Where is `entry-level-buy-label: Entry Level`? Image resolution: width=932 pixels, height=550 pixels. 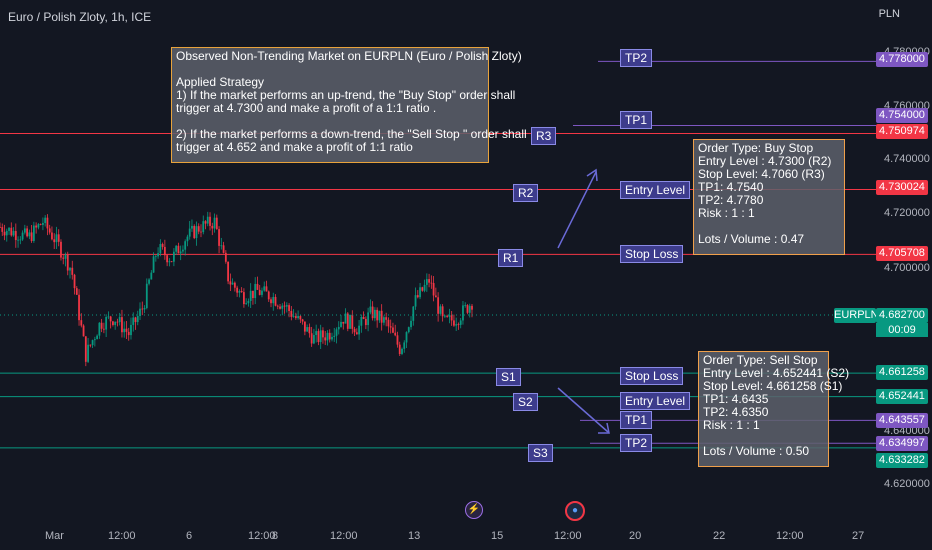 entry-level-buy-label: Entry Level is located at coordinates (655, 190).